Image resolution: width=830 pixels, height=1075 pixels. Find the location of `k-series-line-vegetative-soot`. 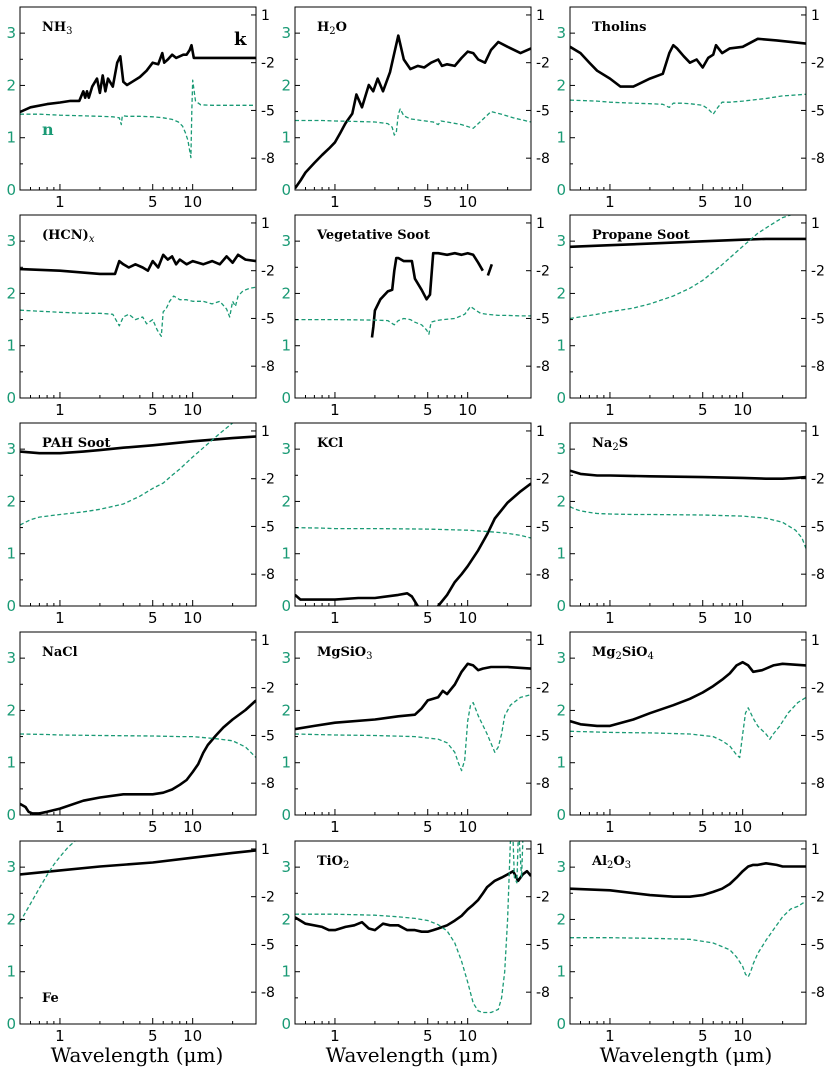

k-series-line-vegetative-soot is located at coordinates (427, 294).